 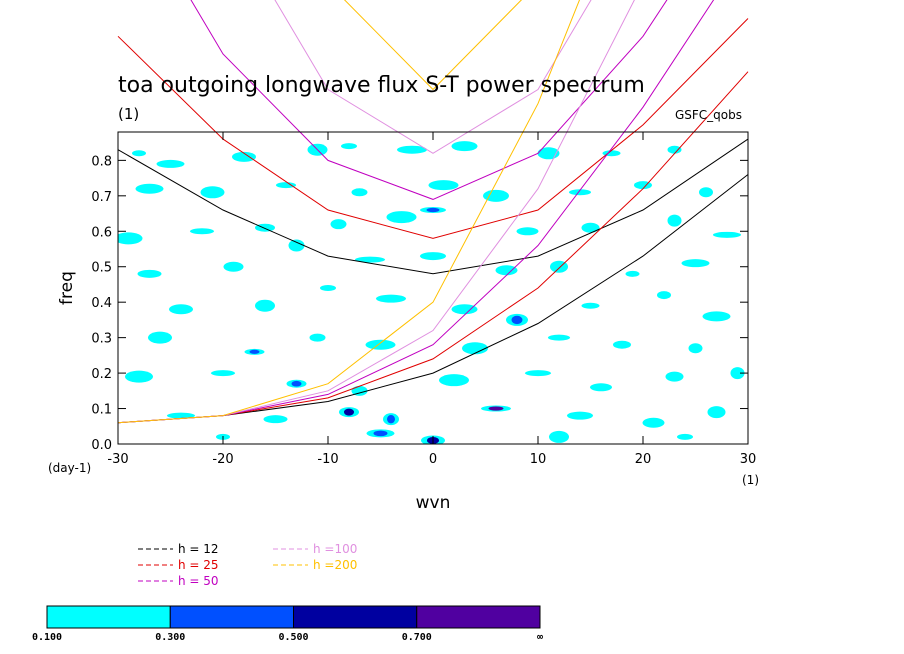 What do you see at coordinates (101, 374) in the screenshot?
I see `y-tick-label: 0.2` at bounding box center [101, 374].